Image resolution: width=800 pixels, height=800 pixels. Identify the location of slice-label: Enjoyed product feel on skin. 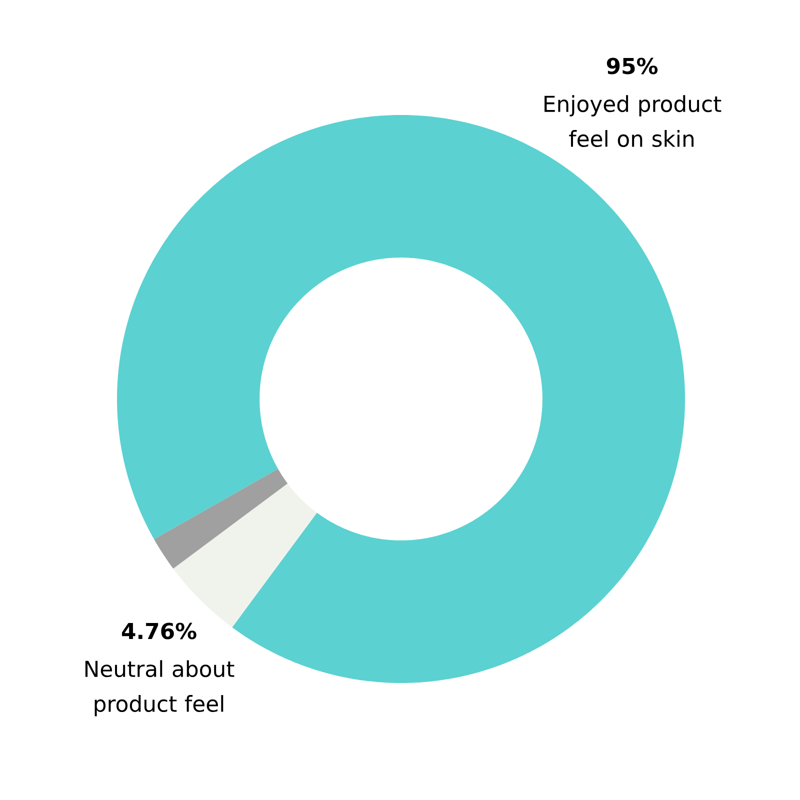
(633, 121).